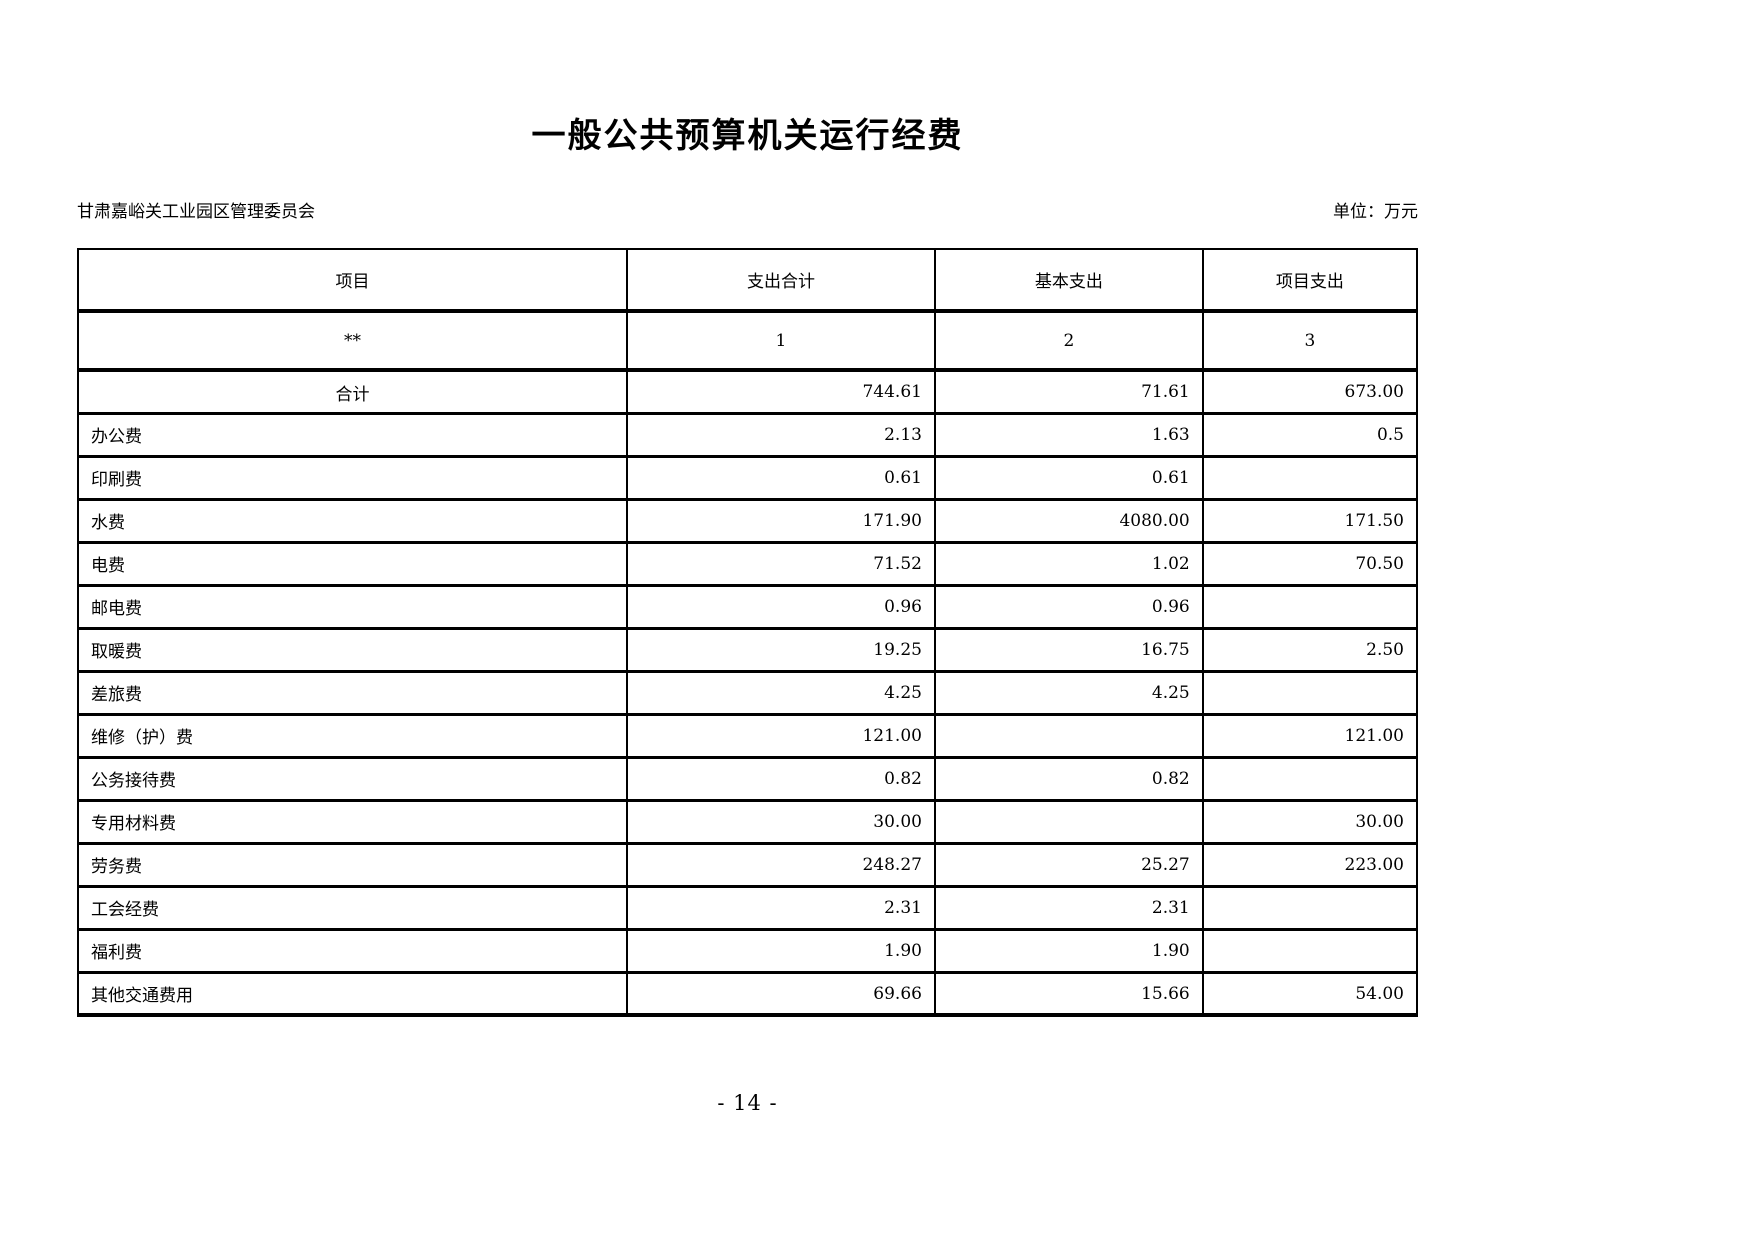 The height and width of the screenshot is (1241, 1754). What do you see at coordinates (352, 821) in the screenshot?
I see `item-cell: 专用材料费` at bounding box center [352, 821].